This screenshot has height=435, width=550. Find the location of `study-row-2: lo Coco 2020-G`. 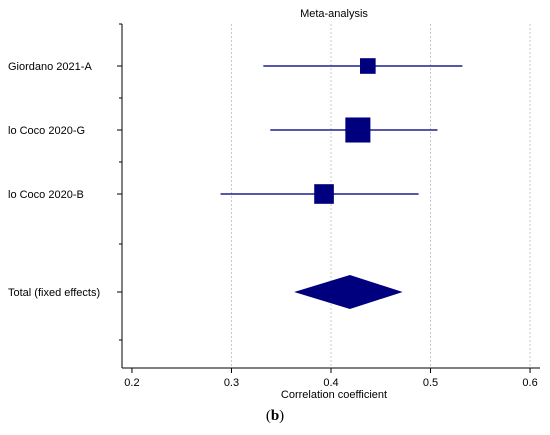

study-row-2: lo Coco 2020-G is located at coordinates (223, 130).